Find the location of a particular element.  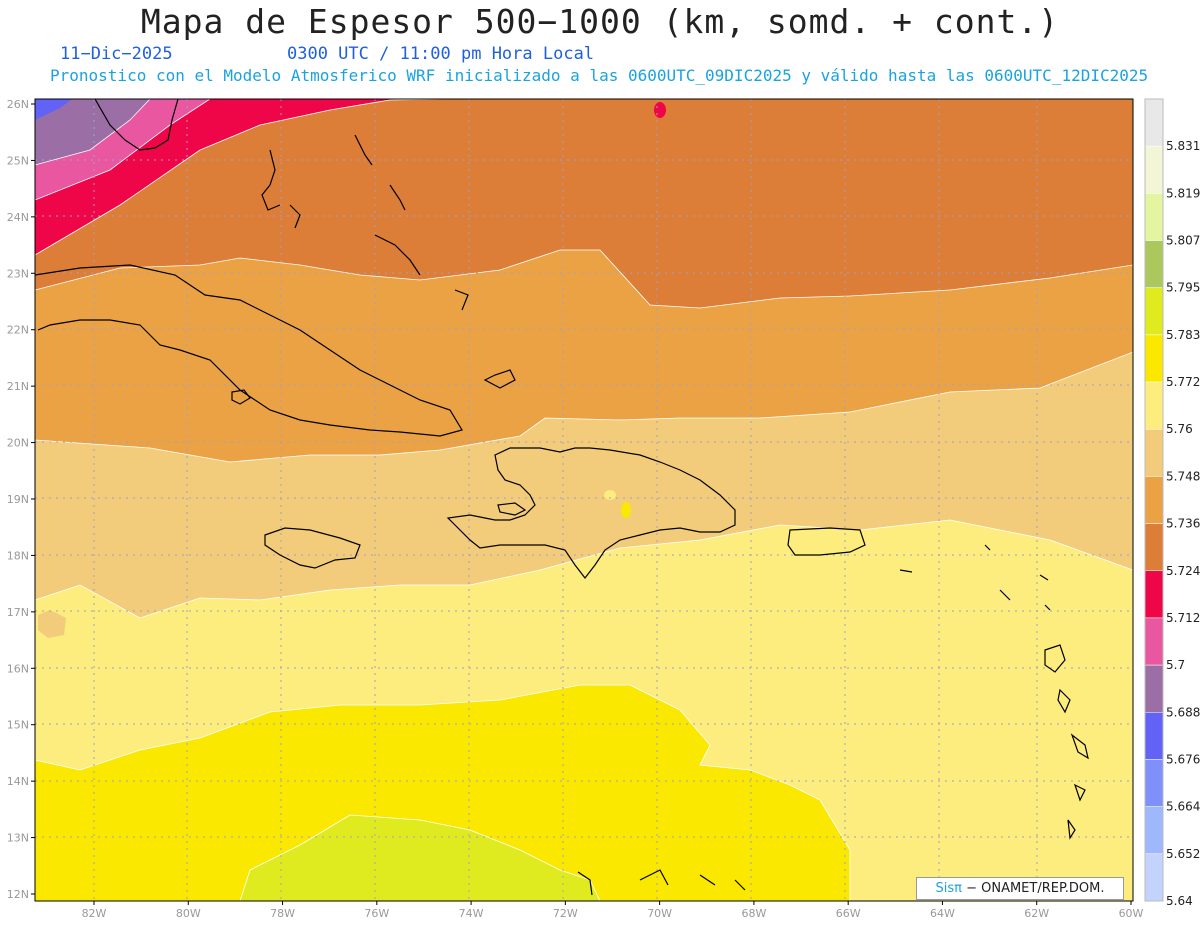

colorbar-frame is located at coordinates (1154, 500).